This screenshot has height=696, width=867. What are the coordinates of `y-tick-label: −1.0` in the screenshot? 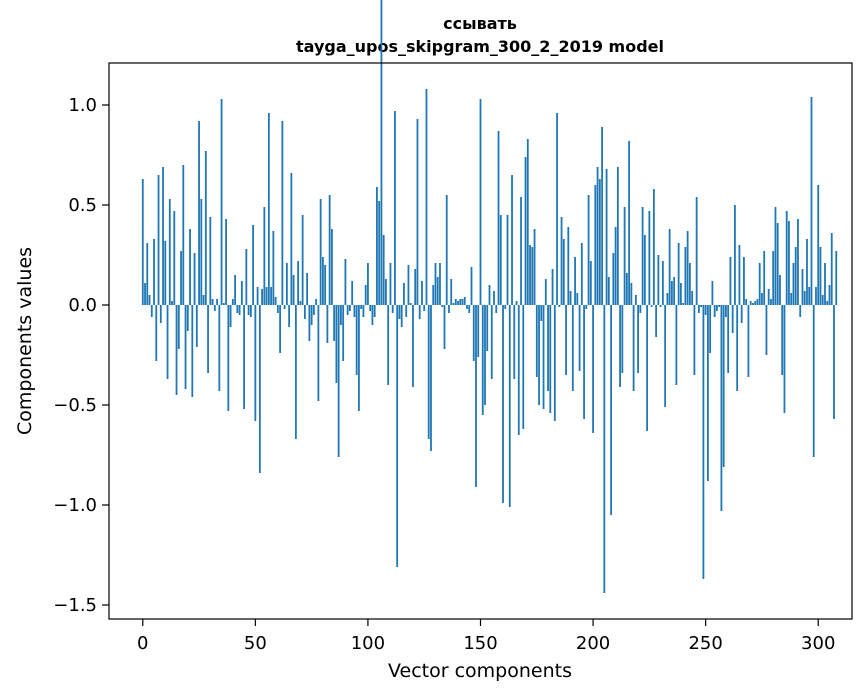 It's located at (75, 505).